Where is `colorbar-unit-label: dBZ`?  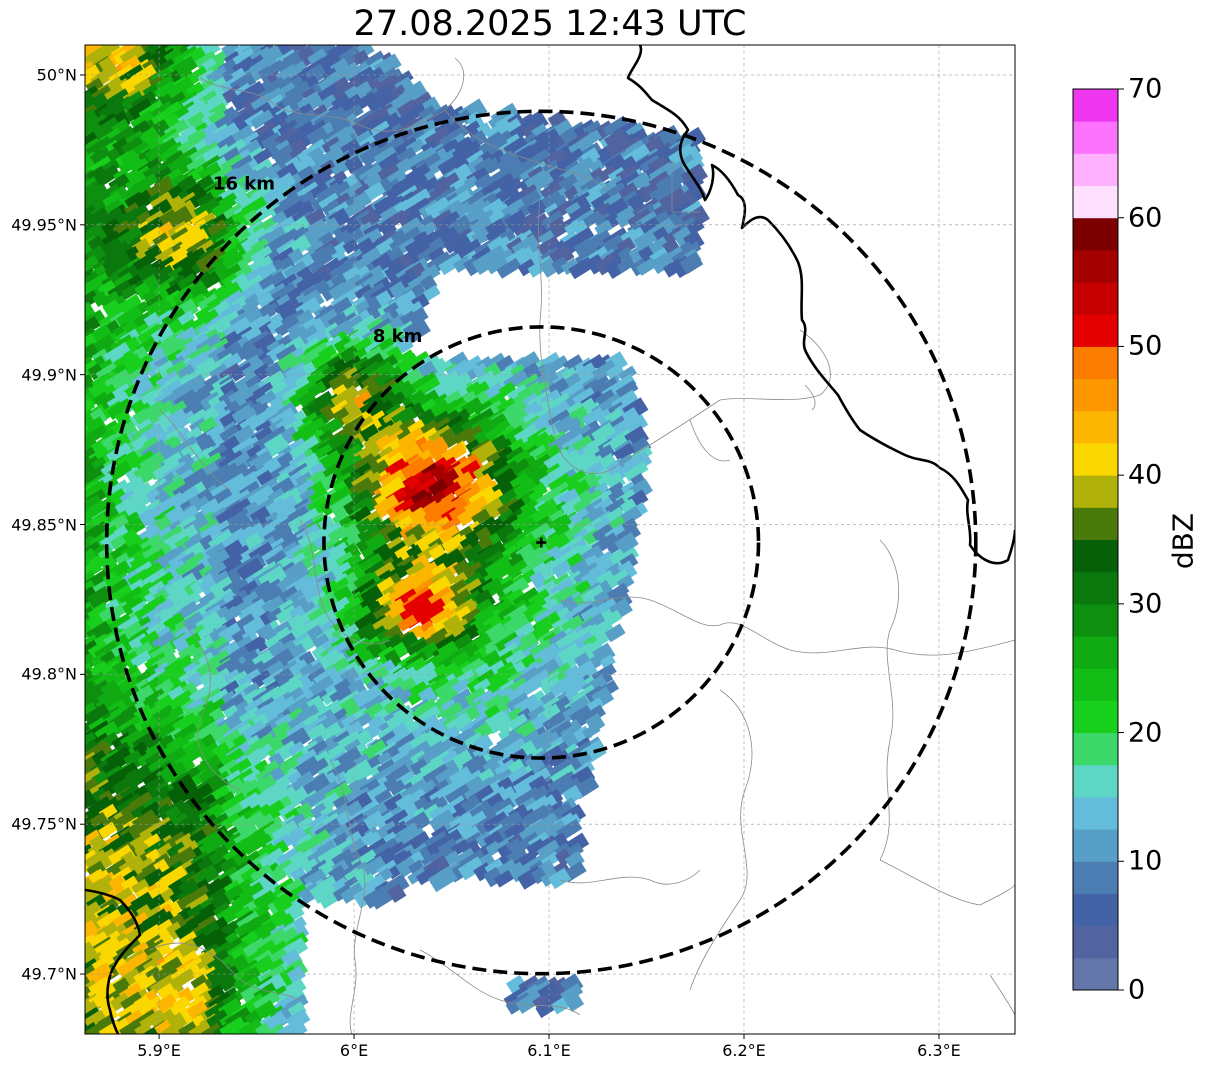 colorbar-unit-label: dBZ is located at coordinates (1183, 541).